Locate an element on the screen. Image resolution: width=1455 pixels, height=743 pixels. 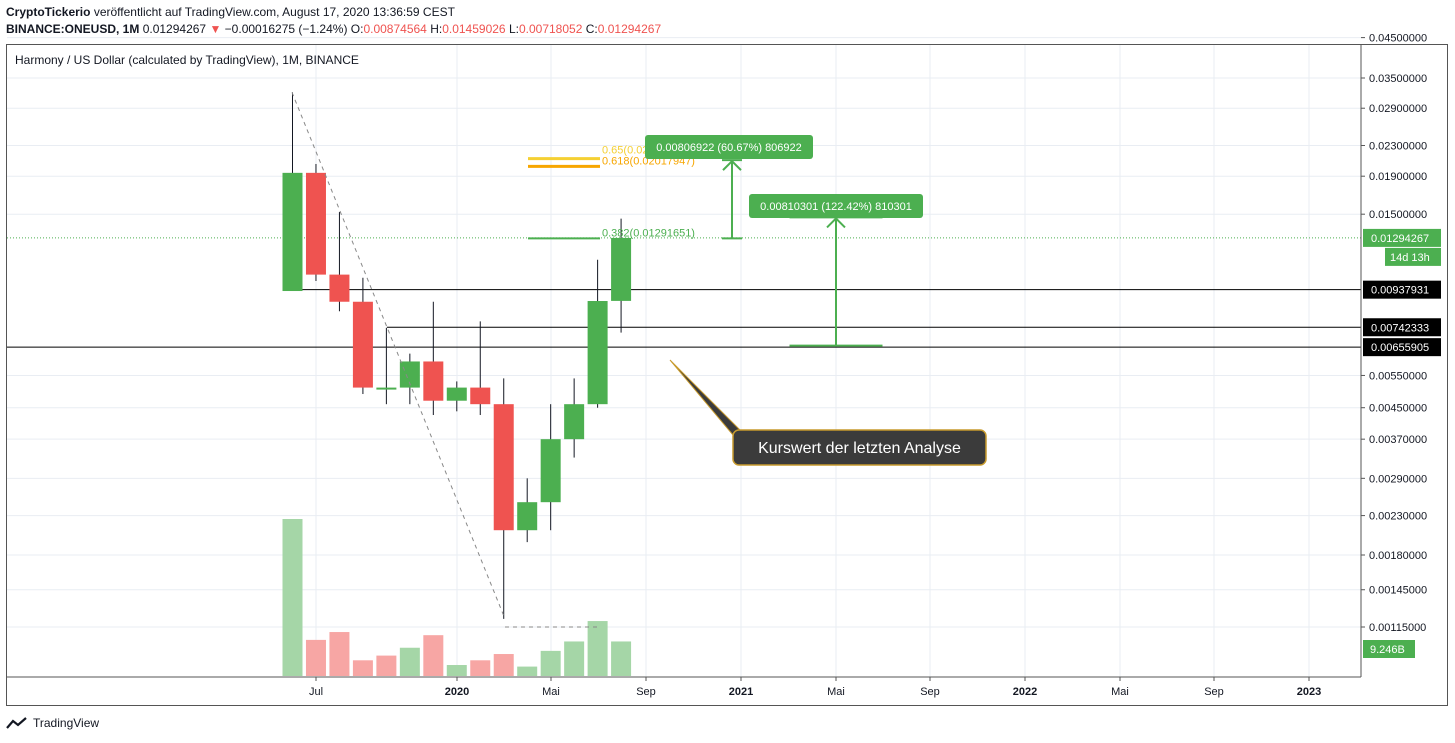
price-change: −0.00016275 (−1.24%) is located at coordinates (286, 29).